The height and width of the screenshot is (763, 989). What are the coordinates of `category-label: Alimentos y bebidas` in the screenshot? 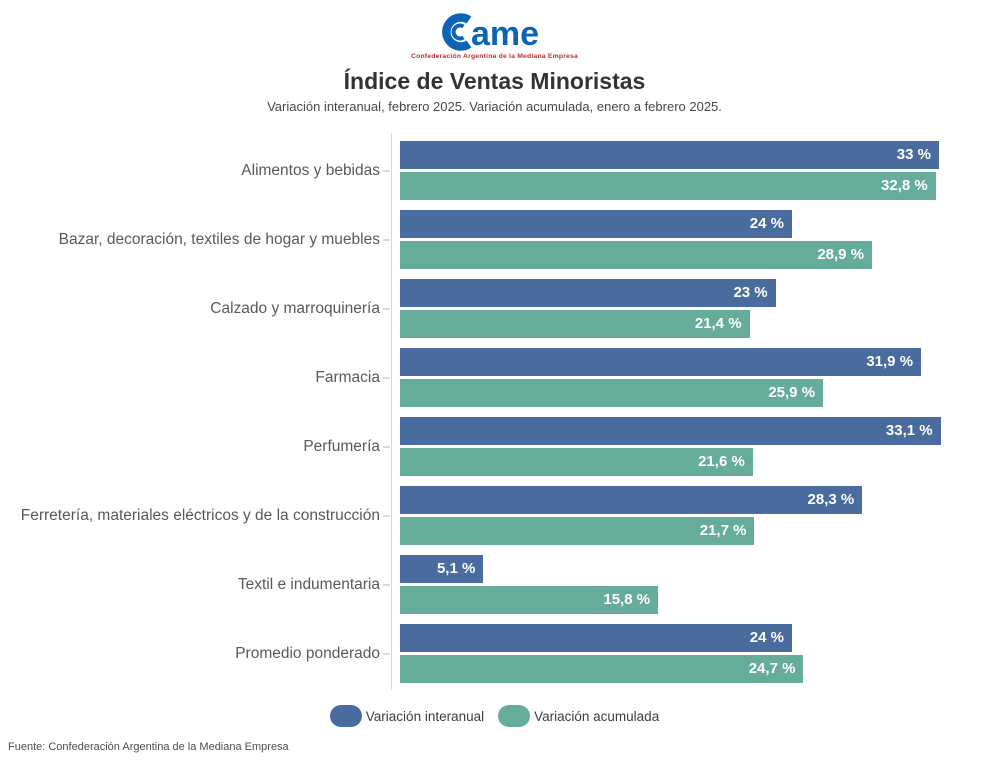 It's located at (310, 170).